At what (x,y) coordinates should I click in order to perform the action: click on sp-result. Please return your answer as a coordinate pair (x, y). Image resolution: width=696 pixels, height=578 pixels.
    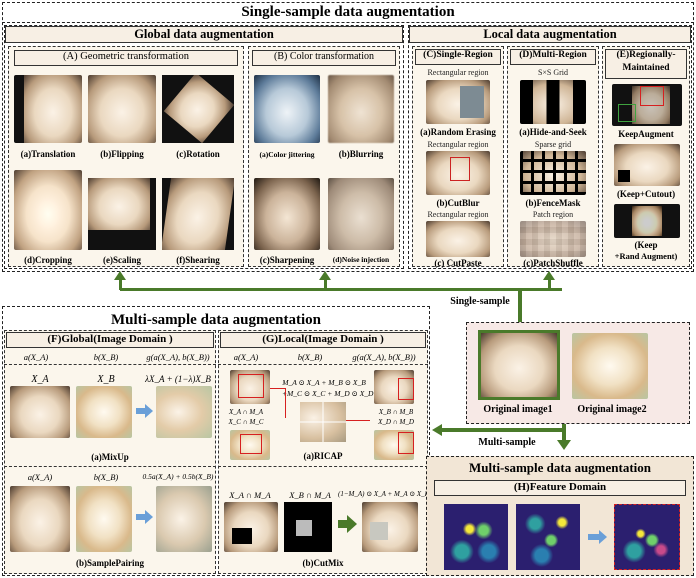
    Looking at the image, I should click on (184, 519).